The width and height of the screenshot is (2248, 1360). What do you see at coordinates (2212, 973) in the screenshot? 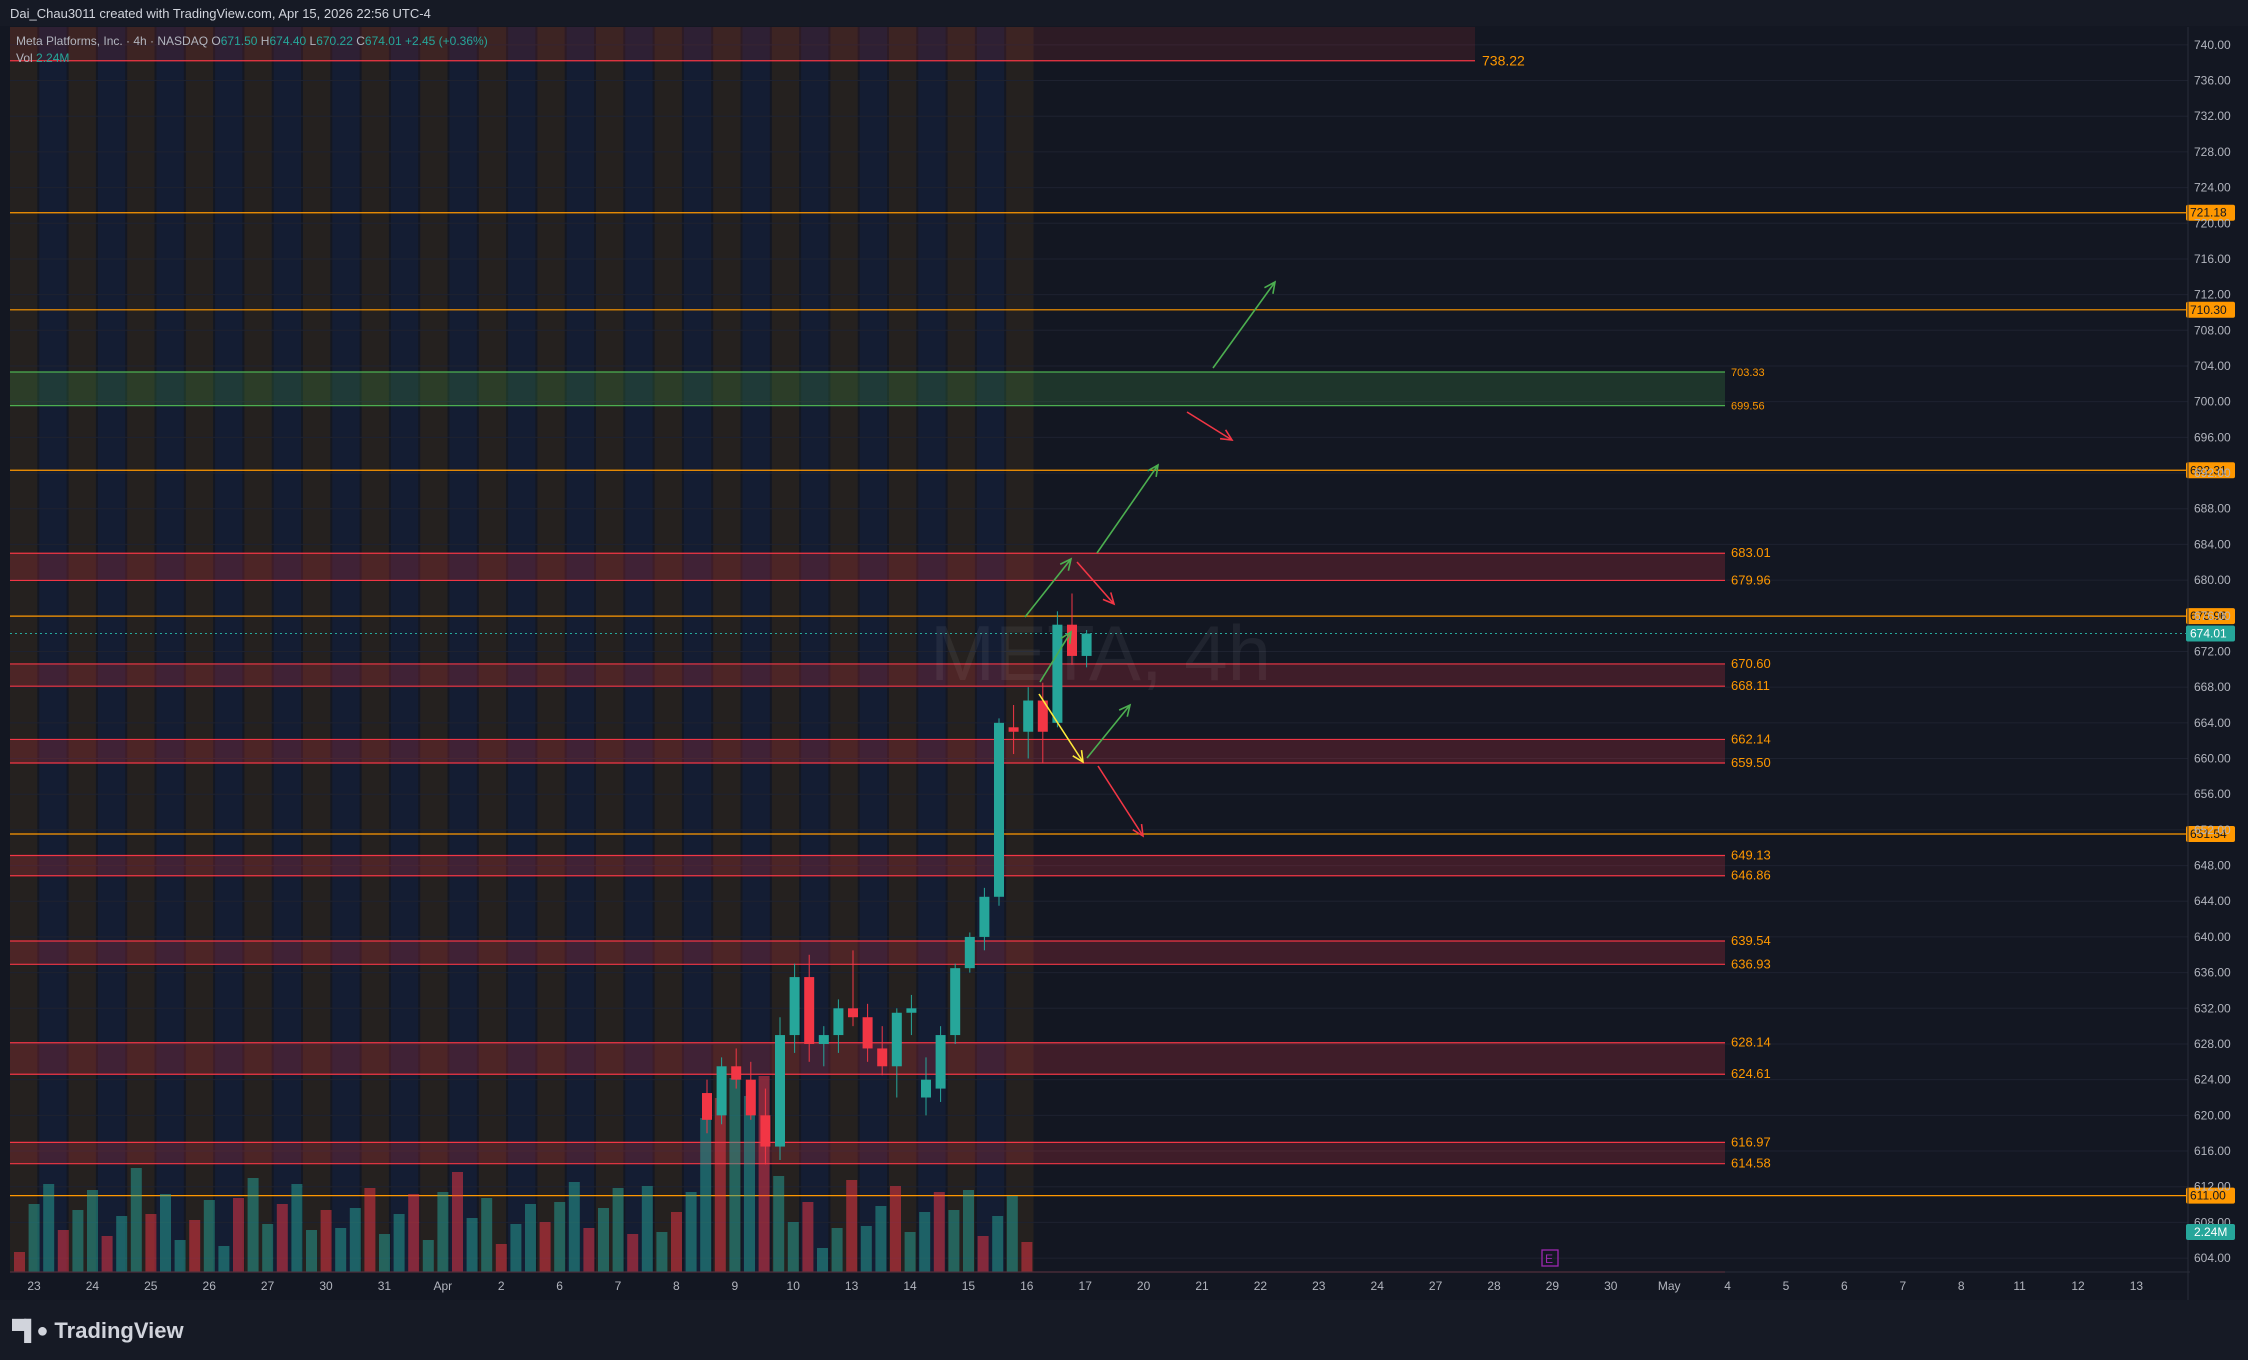
I see `price-tick-label: 636.00` at bounding box center [2212, 973].